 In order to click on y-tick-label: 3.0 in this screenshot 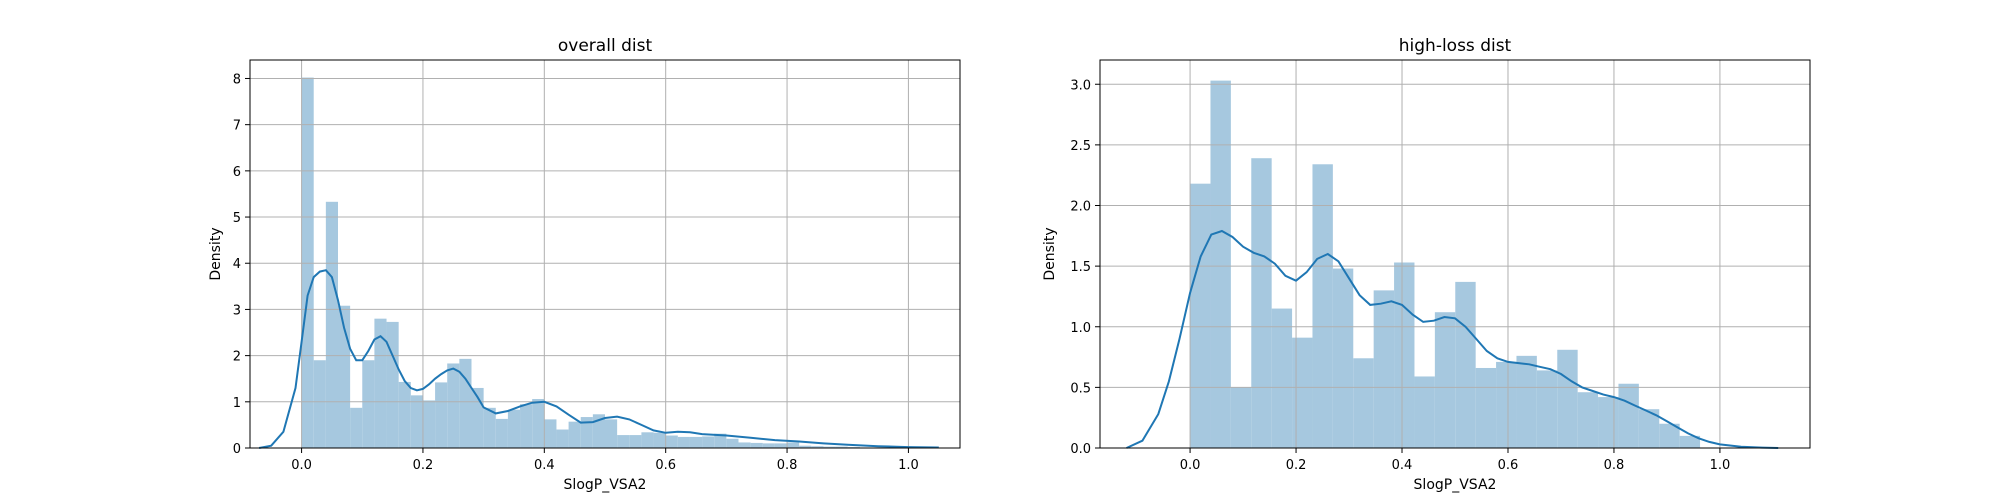, I will do `click(1080, 85)`.